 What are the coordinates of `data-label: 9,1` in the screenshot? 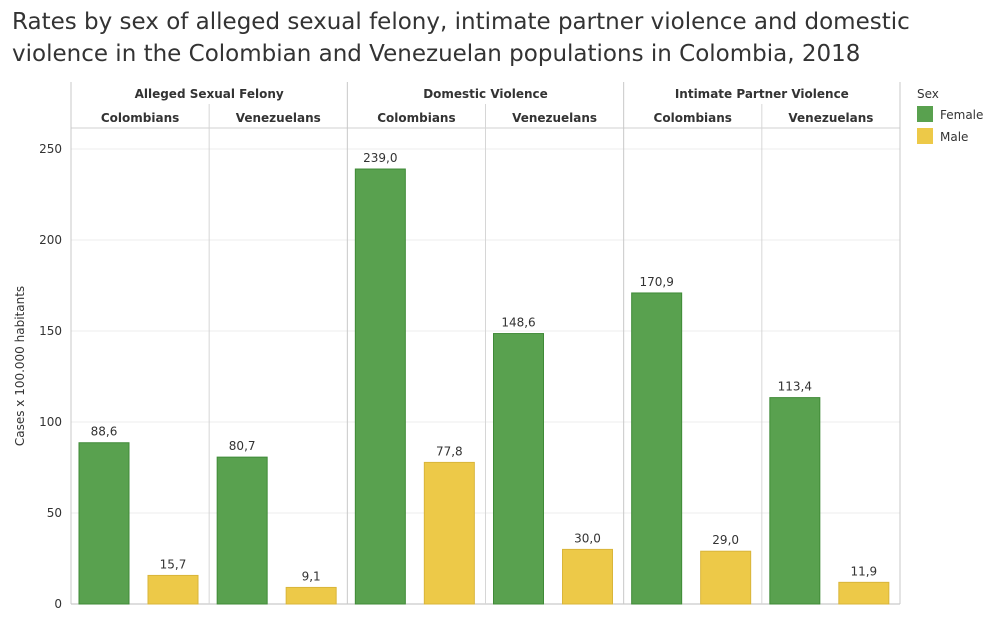 It's located at (311, 576).